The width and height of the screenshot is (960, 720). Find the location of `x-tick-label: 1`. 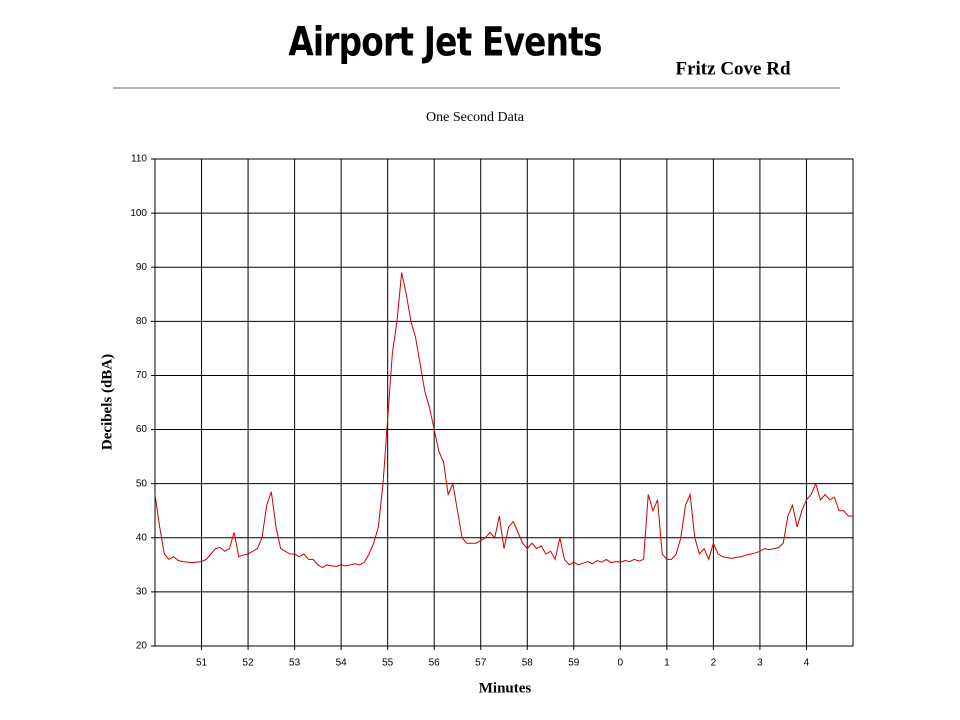

x-tick-label: 1 is located at coordinates (667, 663).